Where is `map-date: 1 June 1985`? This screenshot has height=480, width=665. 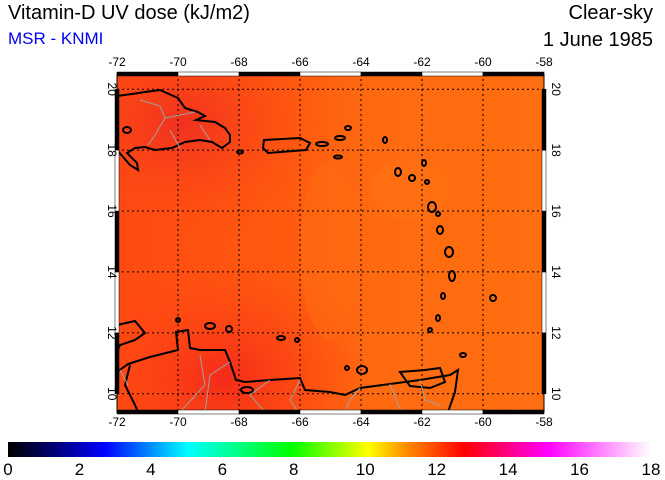 map-date: 1 June 1985 is located at coordinates (597, 40).